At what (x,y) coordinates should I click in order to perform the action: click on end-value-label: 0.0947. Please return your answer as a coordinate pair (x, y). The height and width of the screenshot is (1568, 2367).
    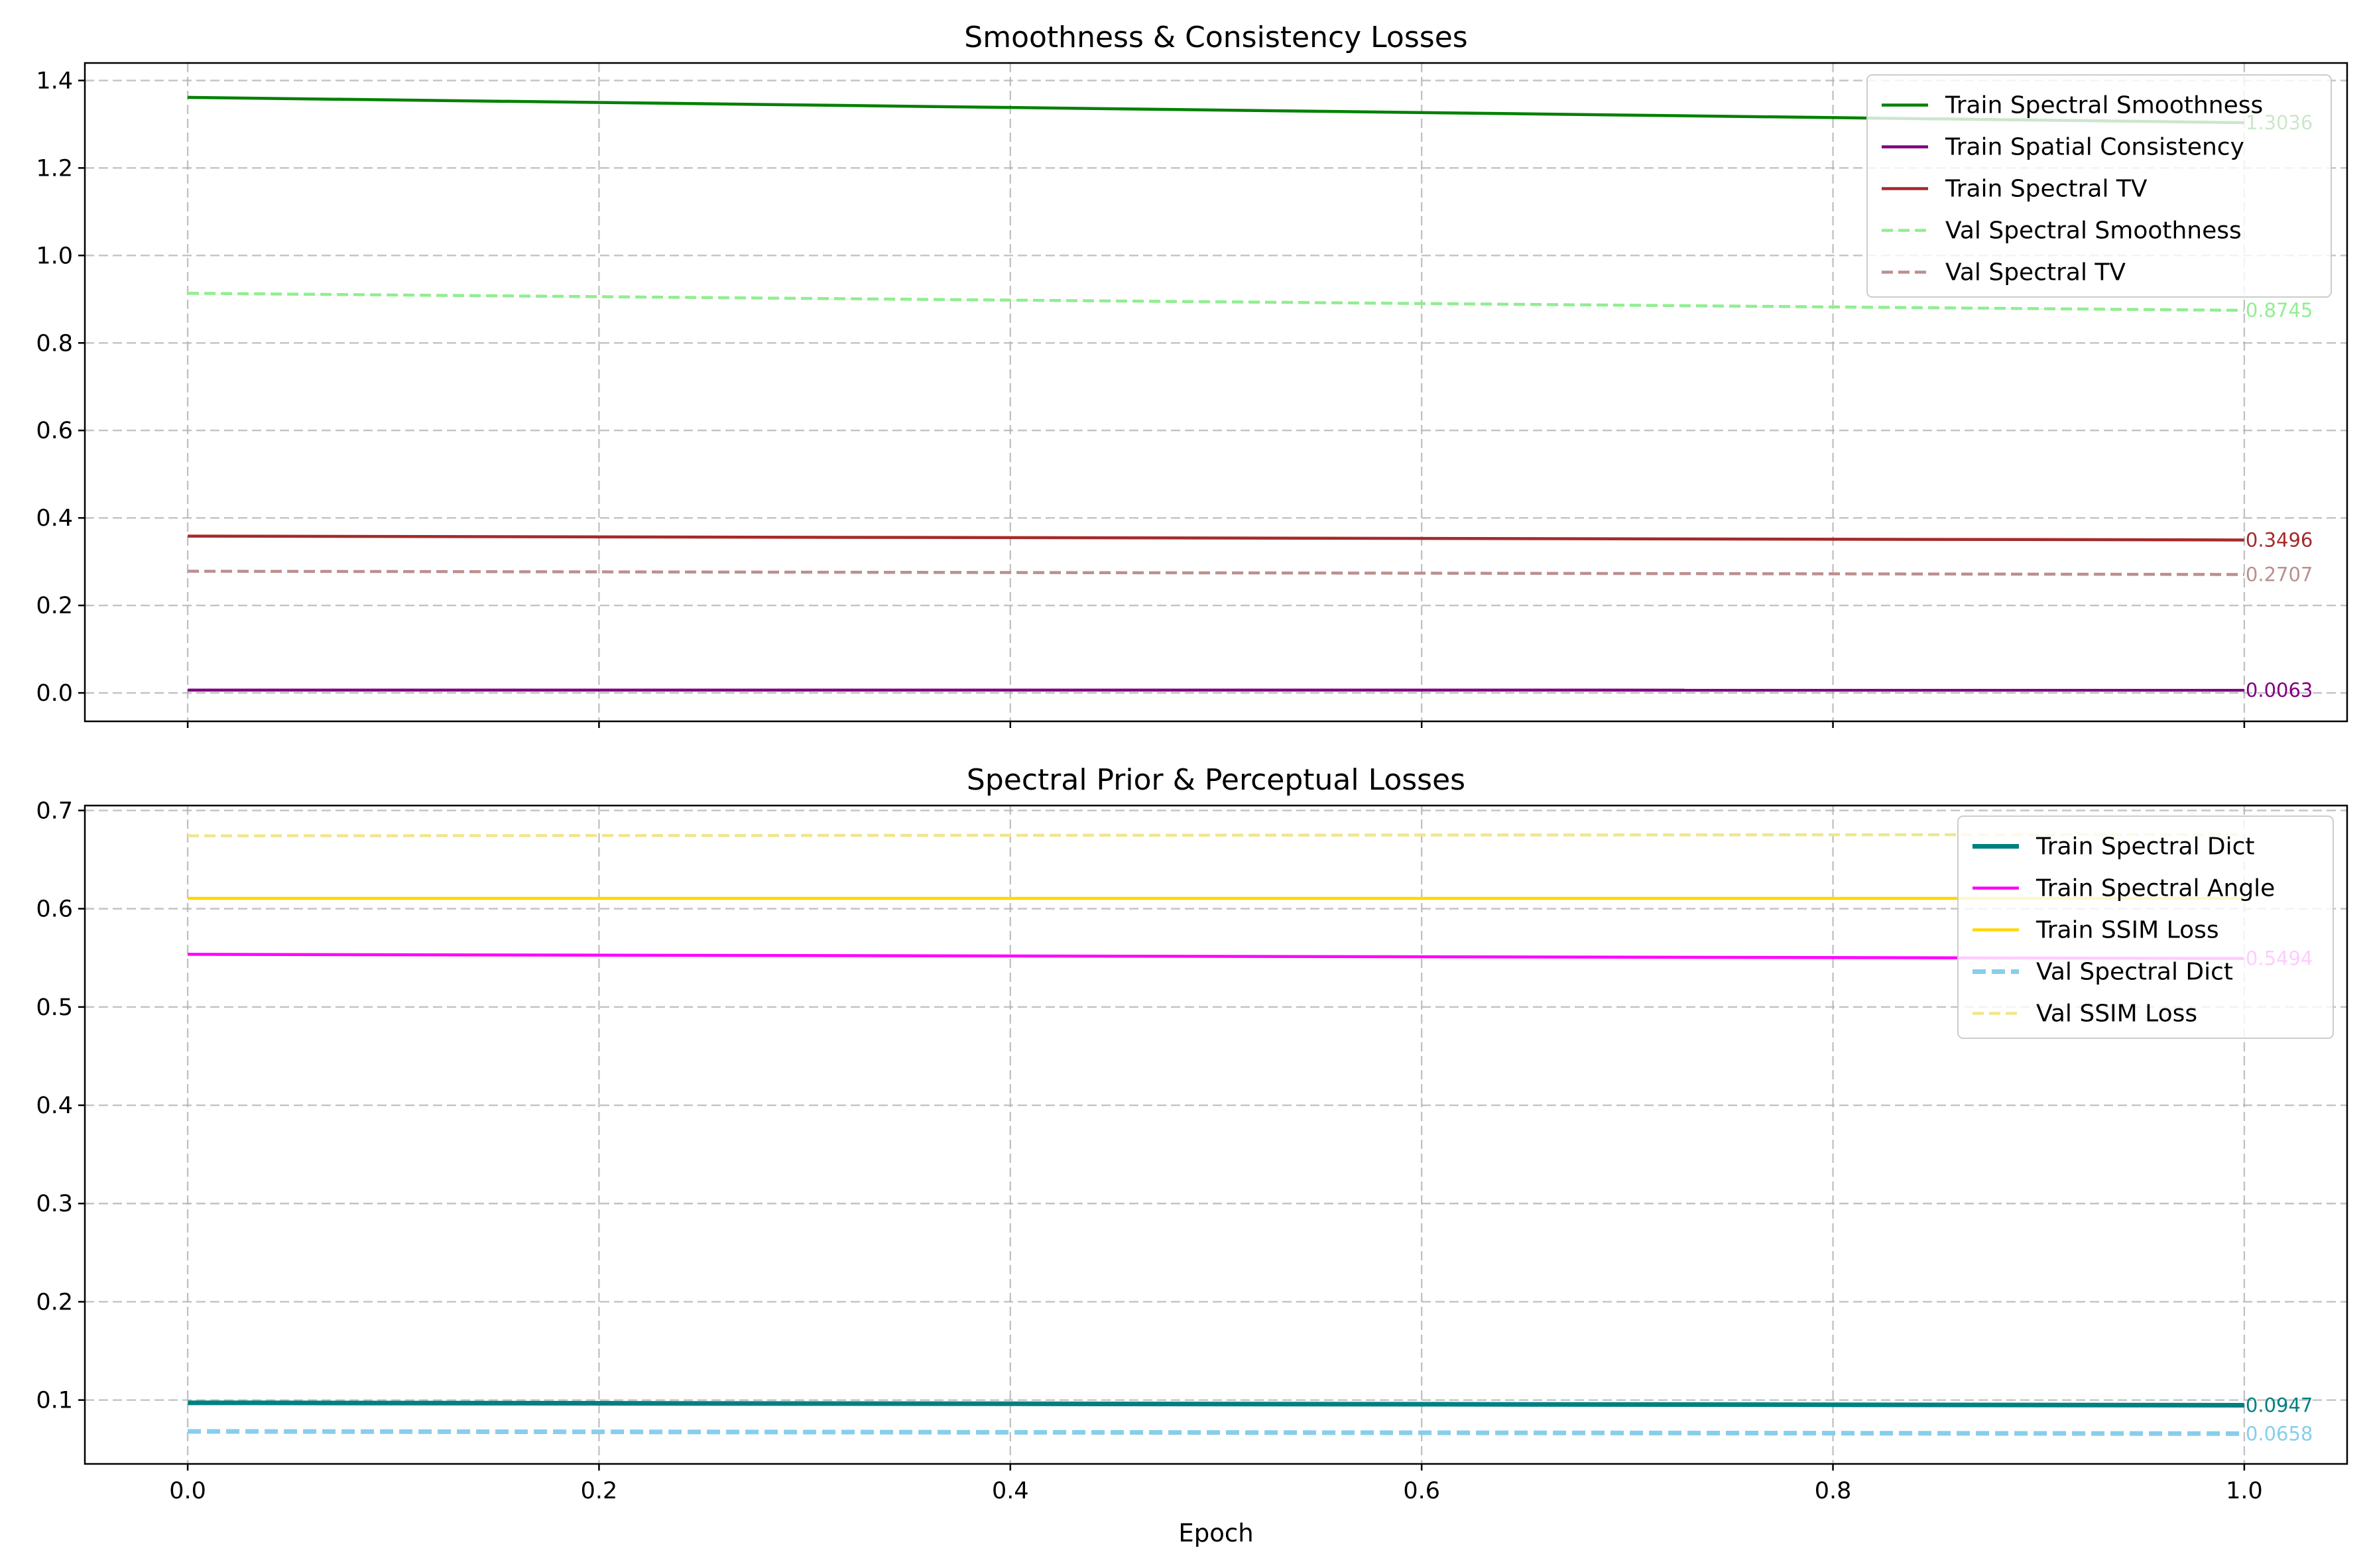
    Looking at the image, I should click on (2279, 1405).